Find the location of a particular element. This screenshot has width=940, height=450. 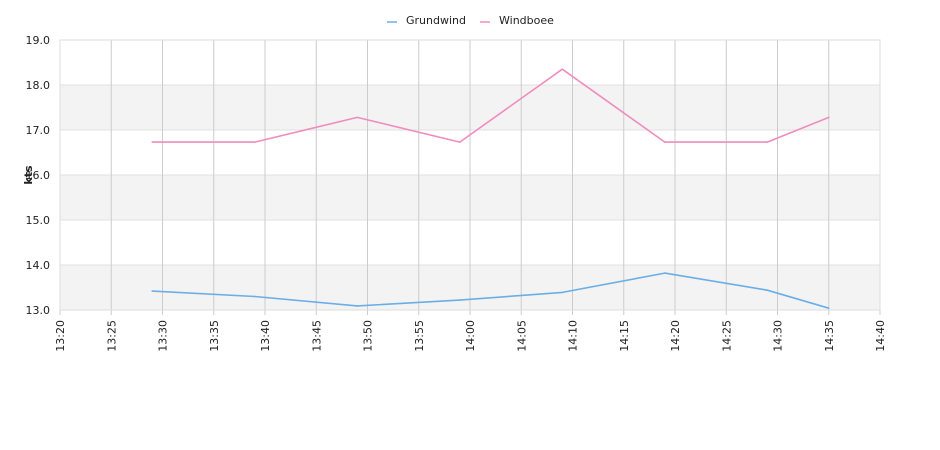

legend-item-windboee: Windboee is located at coordinates (517, 20).